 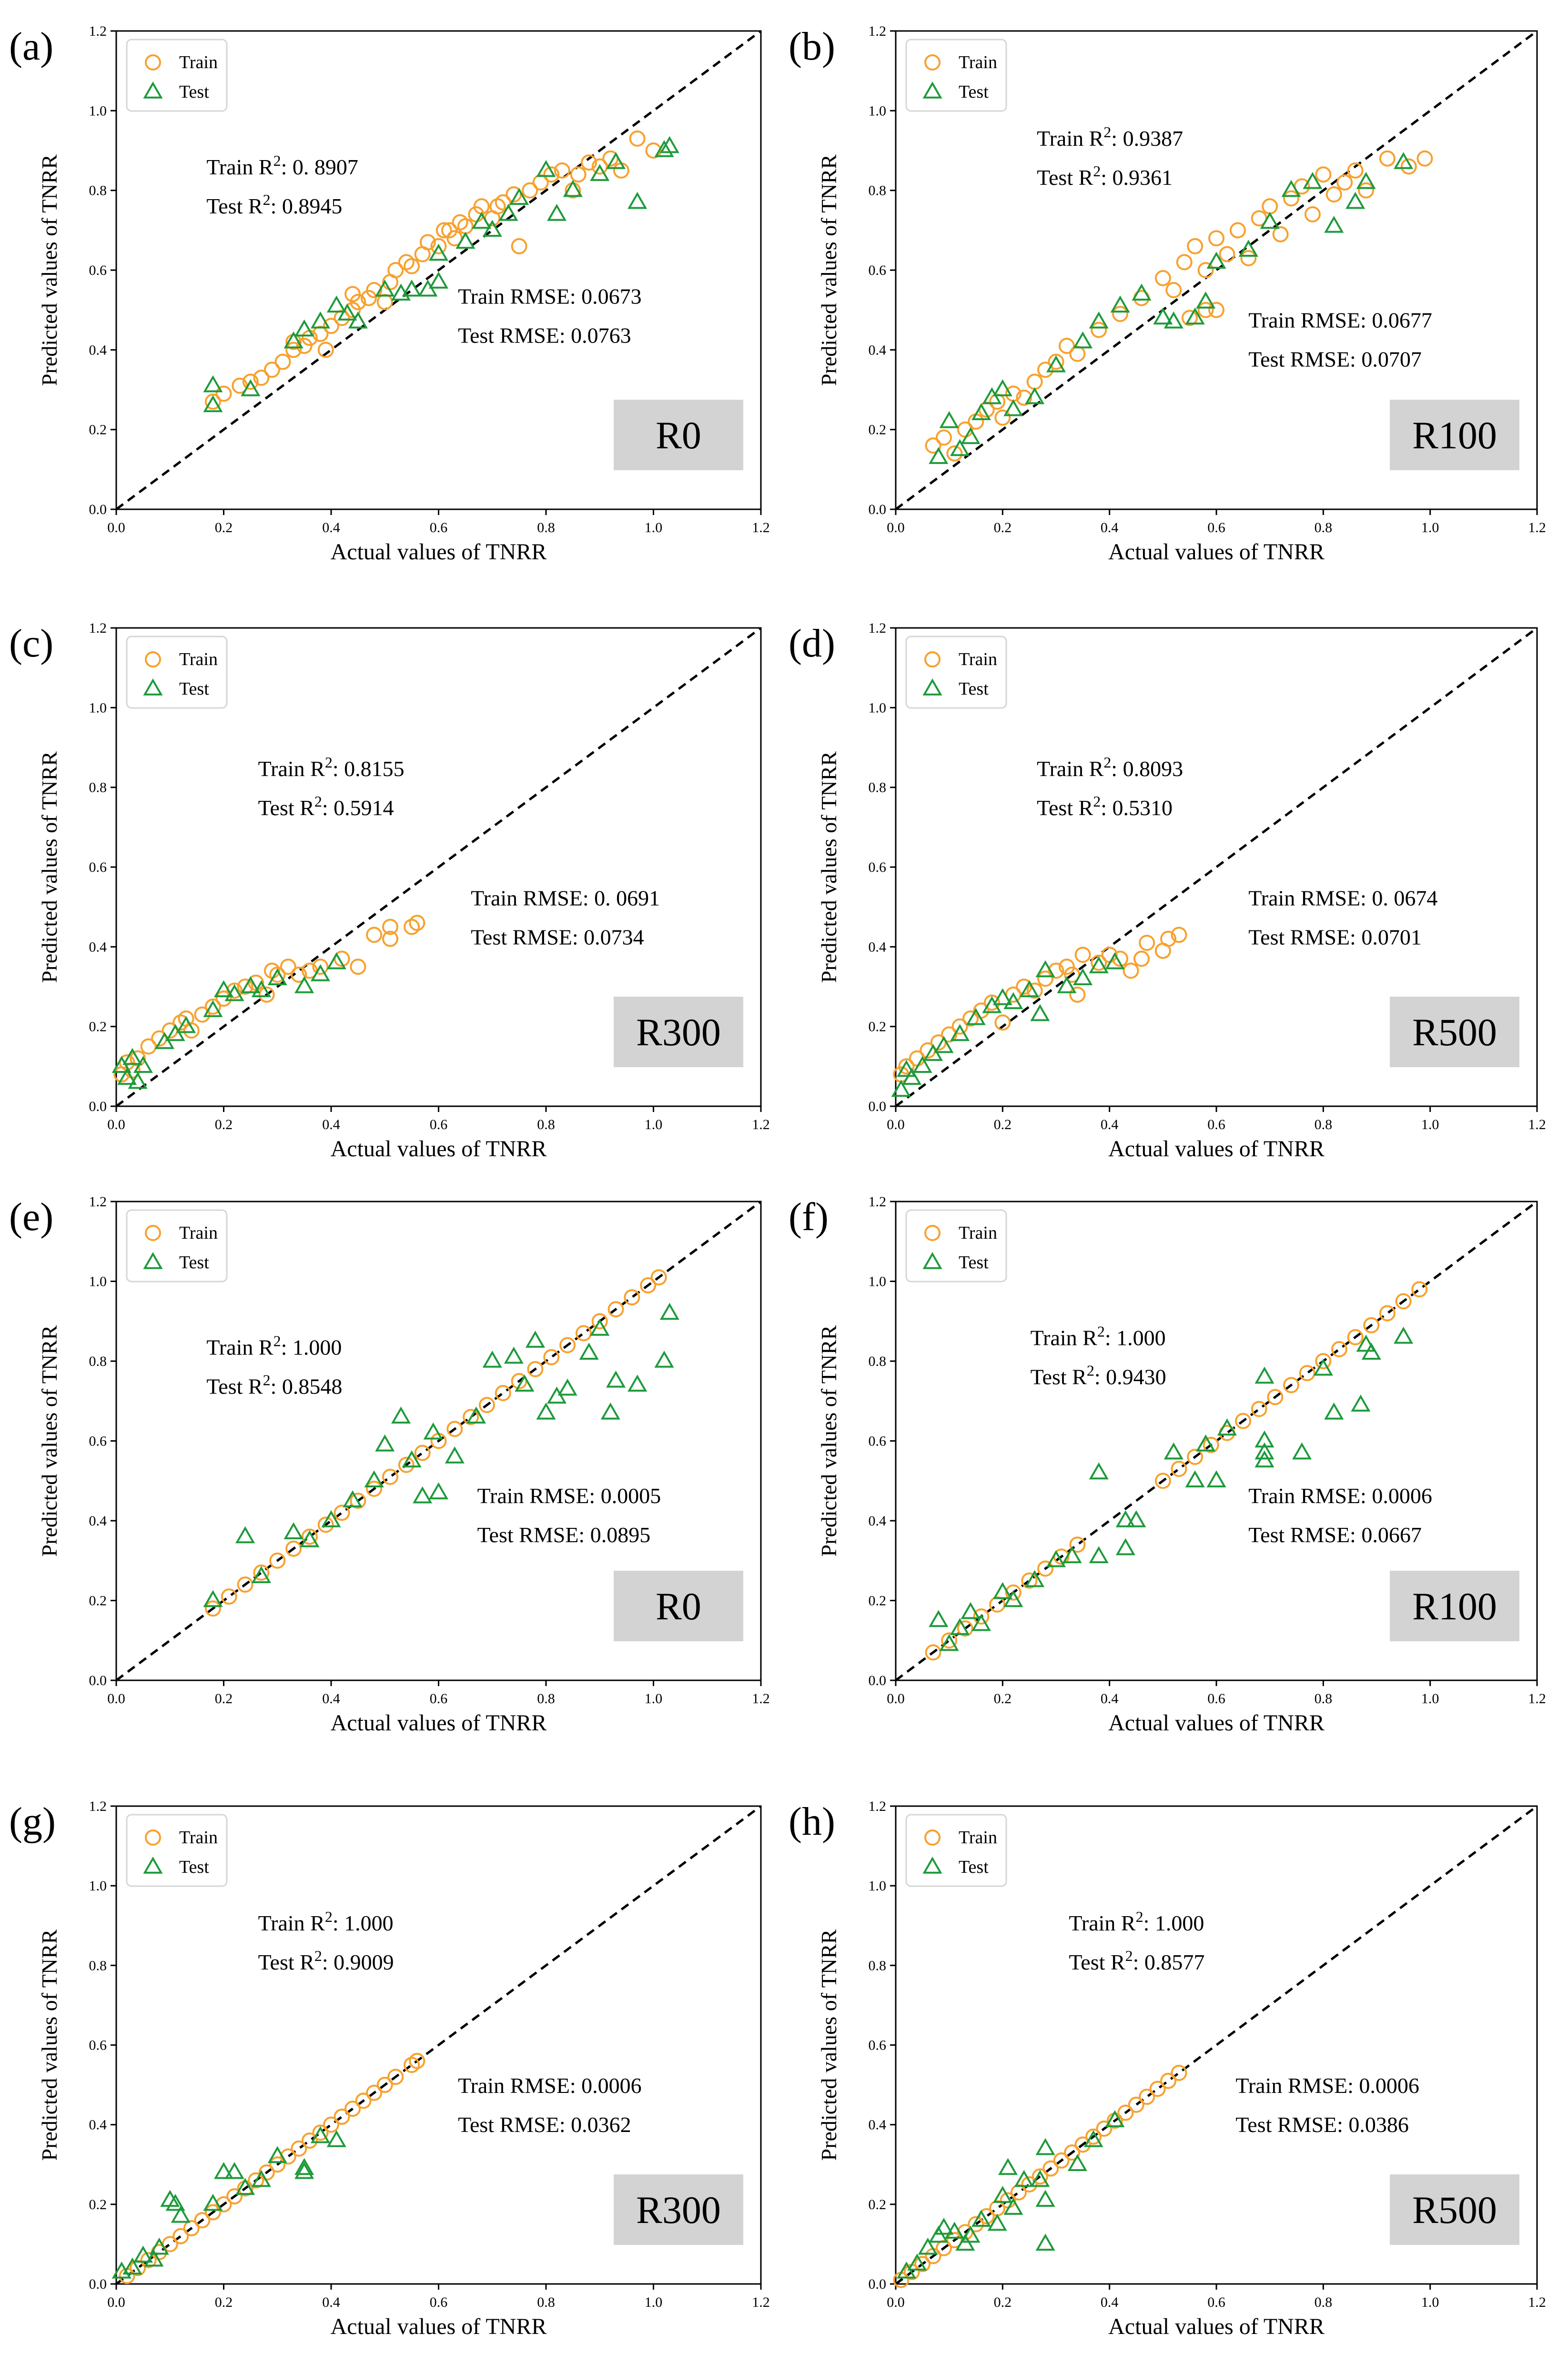 I want to click on dataset-tag-box, so click(x=1454, y=1032).